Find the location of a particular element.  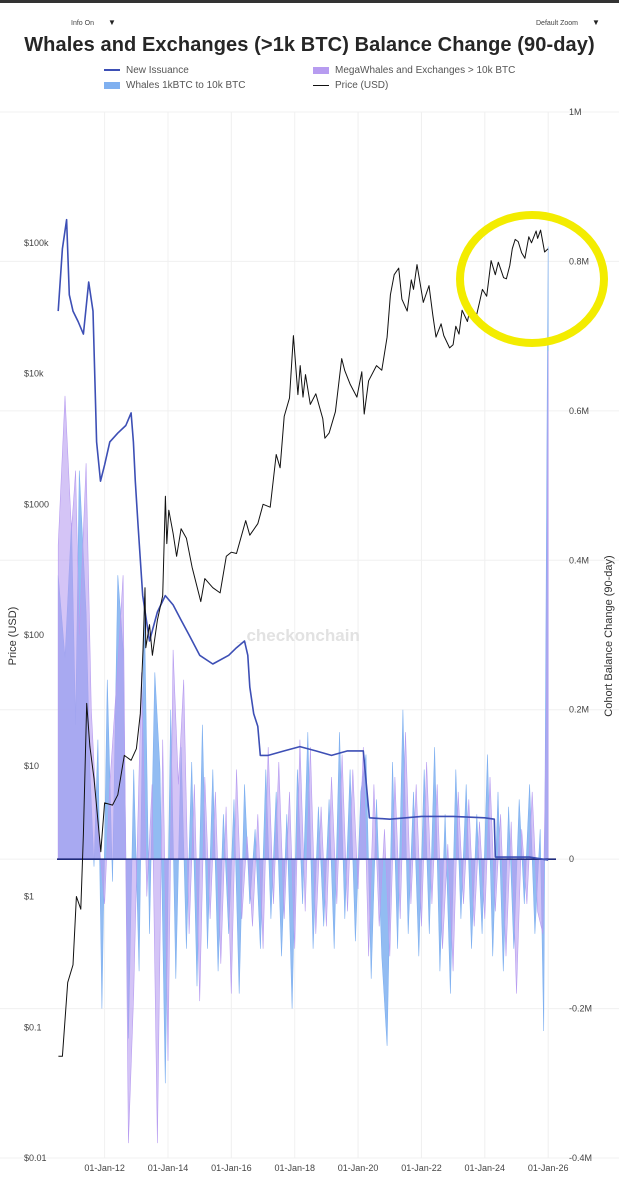

y-axis-right-tick-label: 0.8M is located at coordinates (579, 261).